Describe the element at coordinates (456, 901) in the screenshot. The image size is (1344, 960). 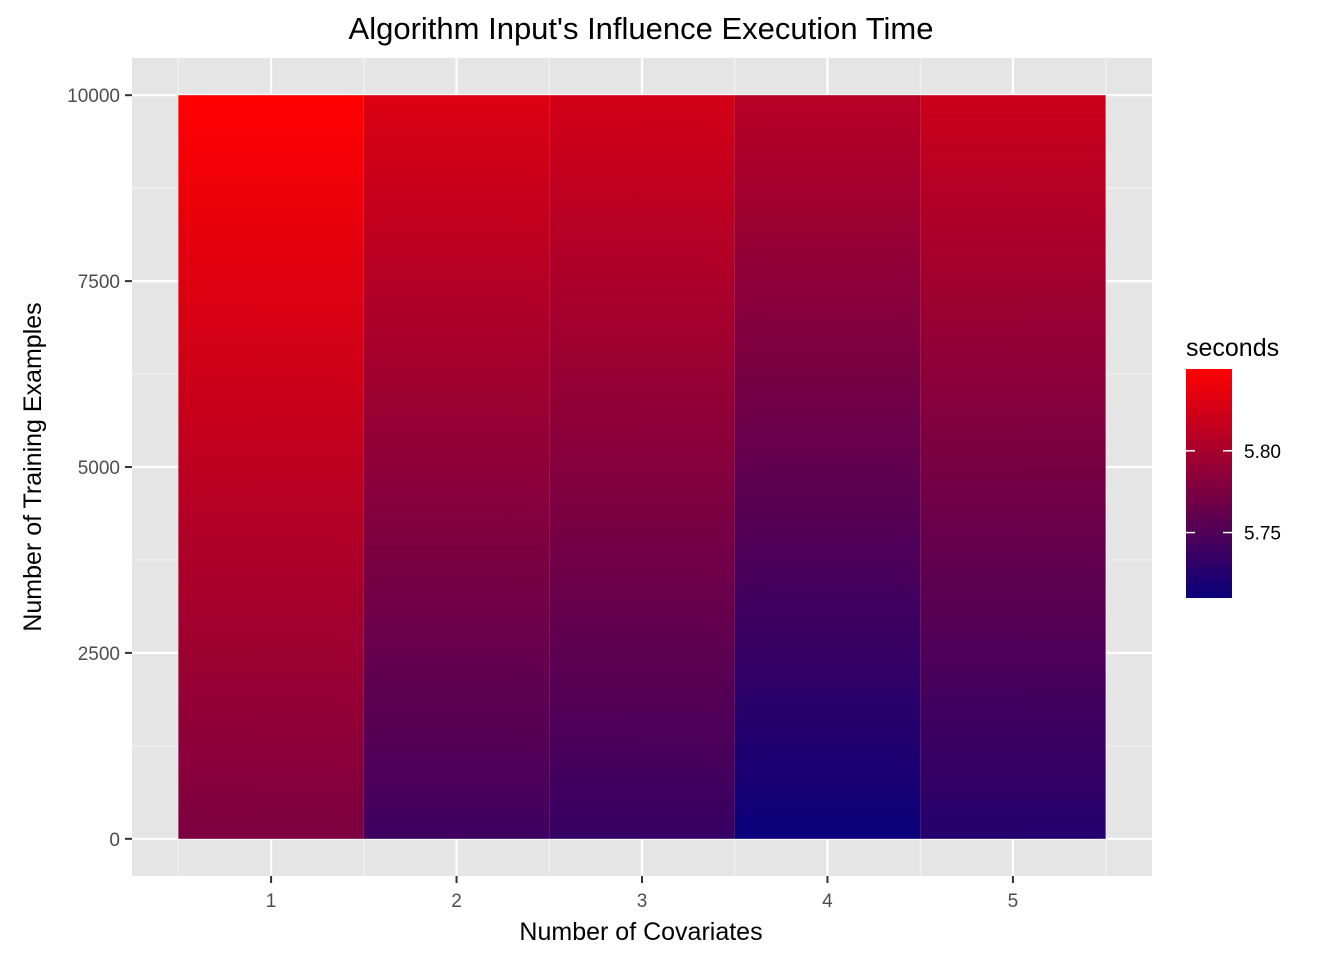
I see `x-tick-label: 2` at that location.